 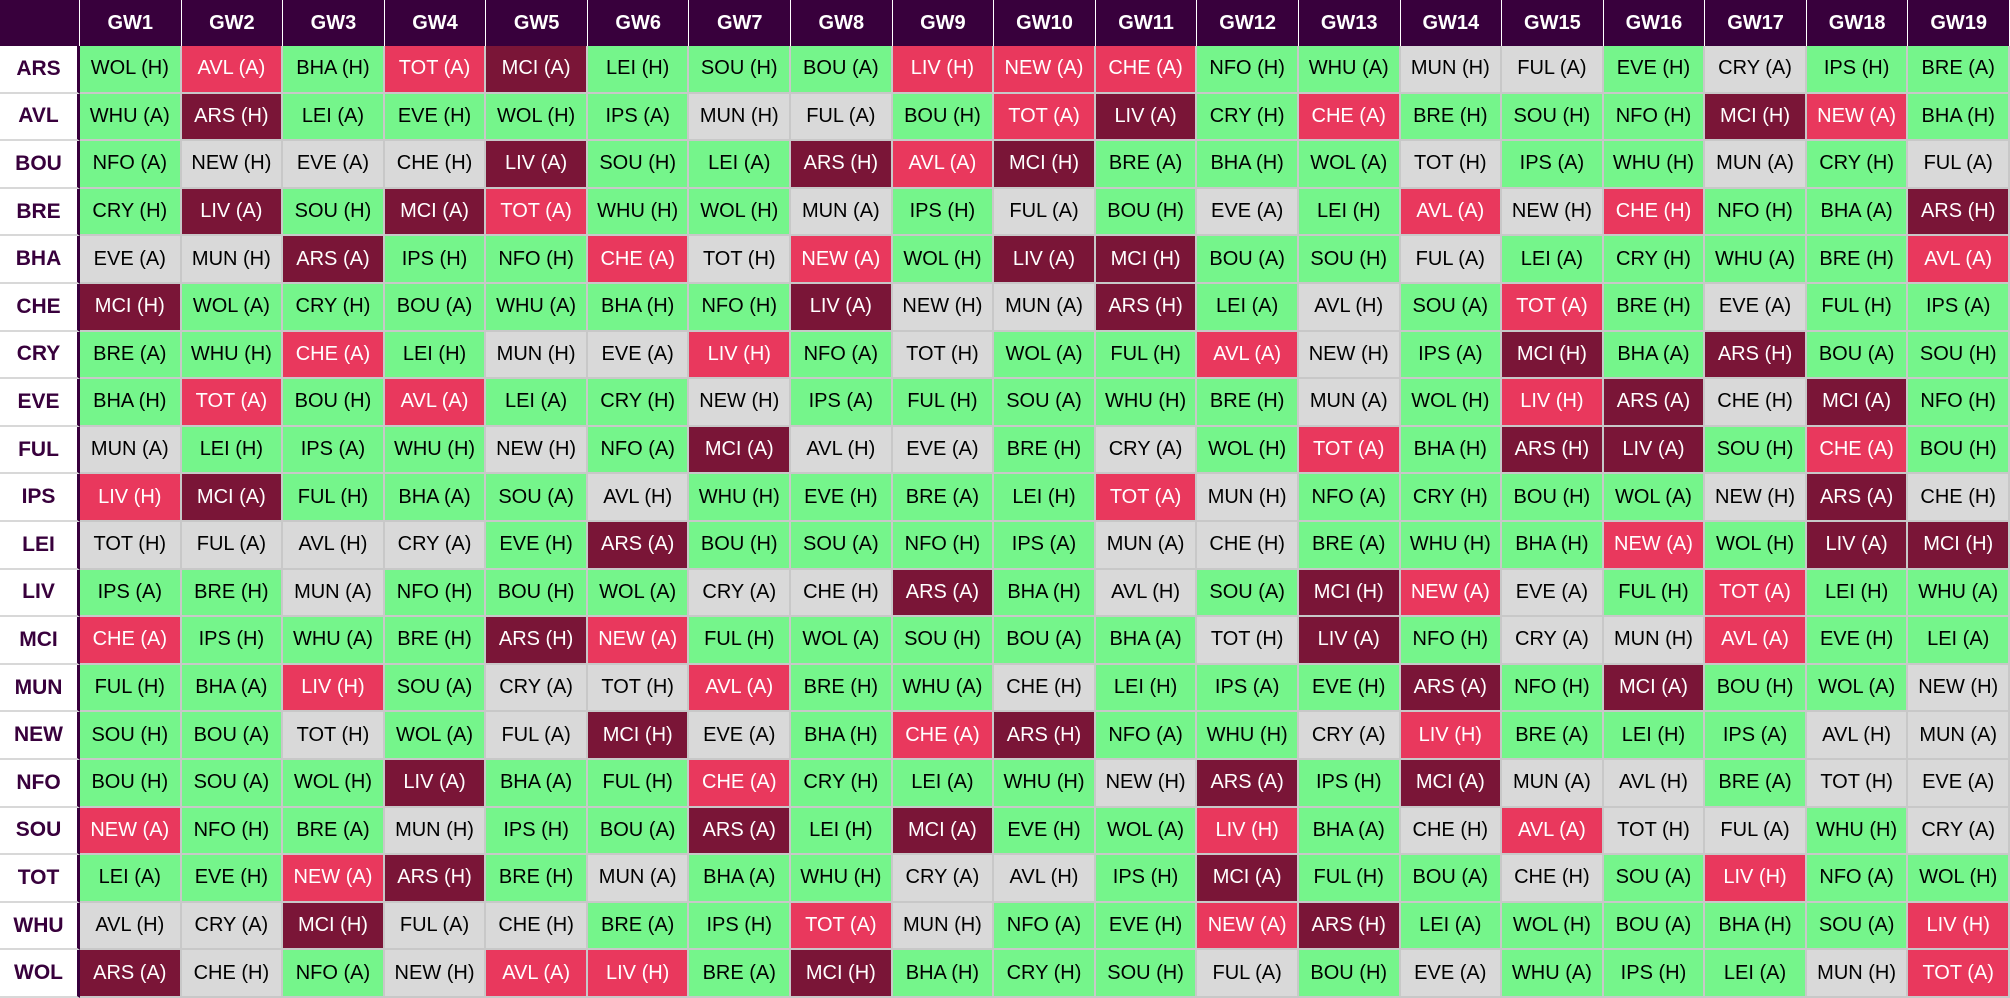 What do you see at coordinates (1553, 450) in the screenshot?
I see `fixture-cell: ARS (H)` at bounding box center [1553, 450].